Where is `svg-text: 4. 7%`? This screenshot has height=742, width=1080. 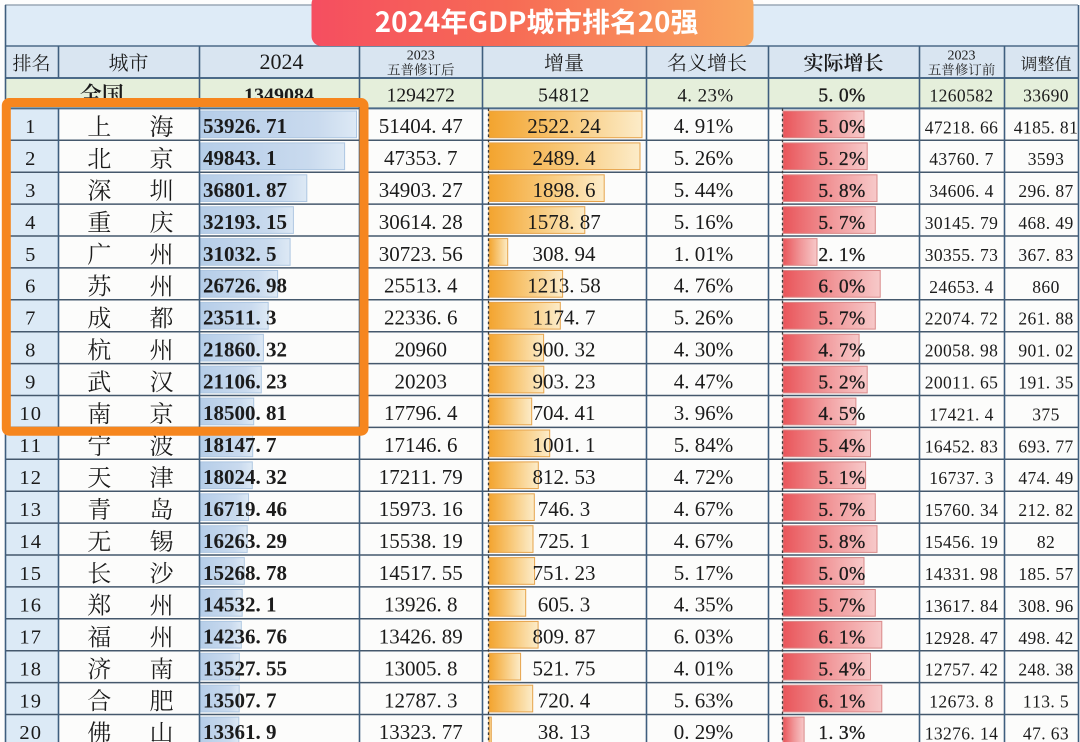 svg-text: 4. 7% is located at coordinates (841, 350).